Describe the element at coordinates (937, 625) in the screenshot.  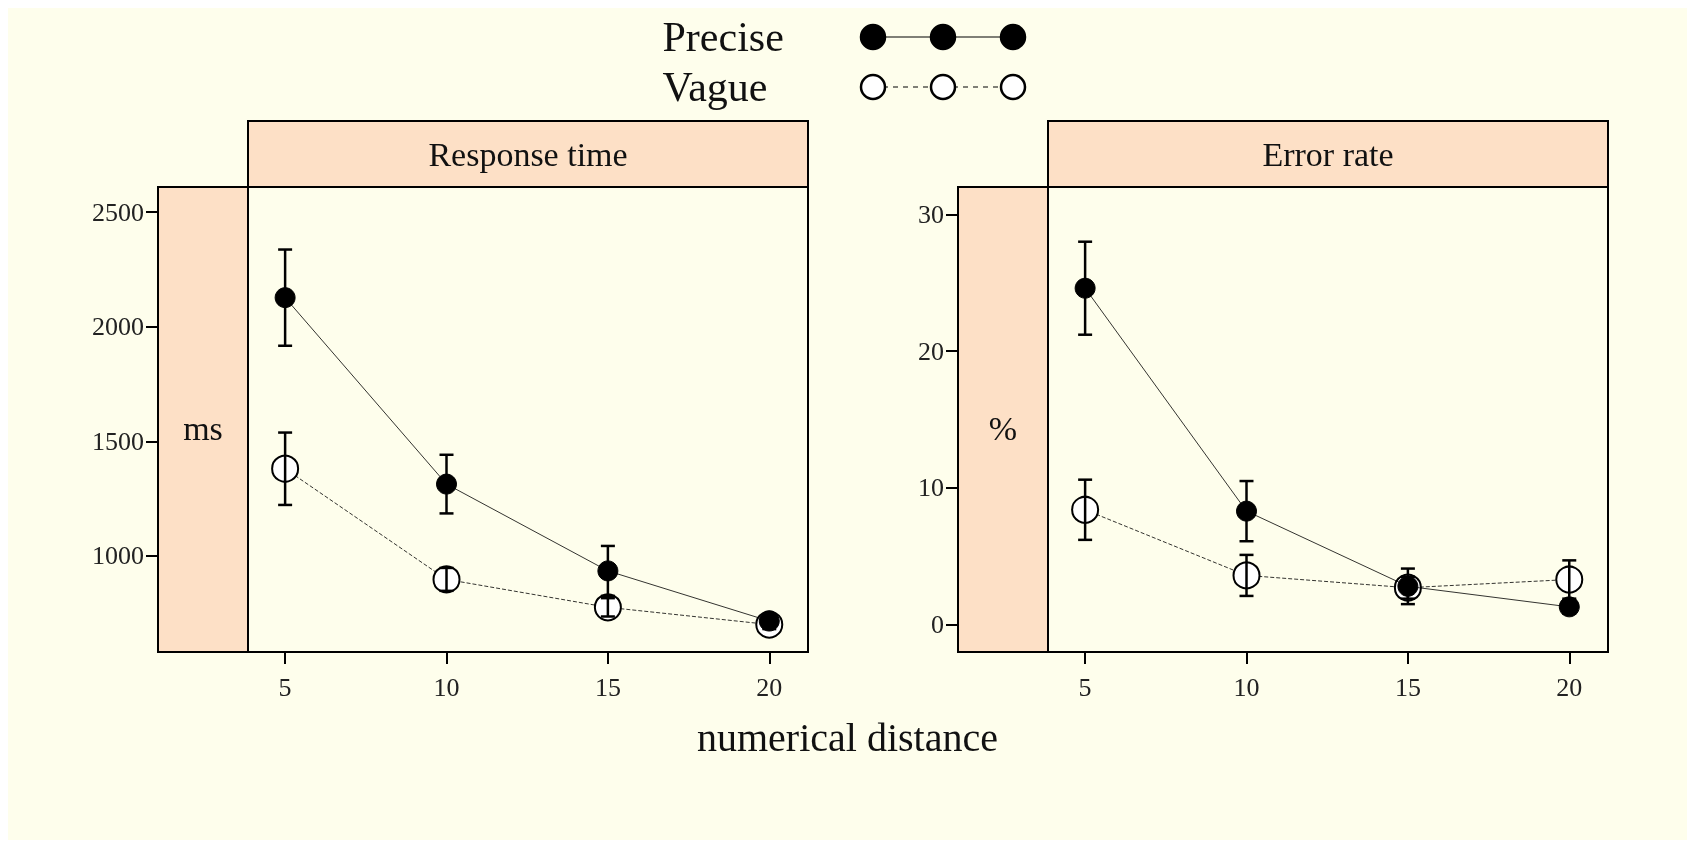
I see `y-tick-label: 0` at that location.